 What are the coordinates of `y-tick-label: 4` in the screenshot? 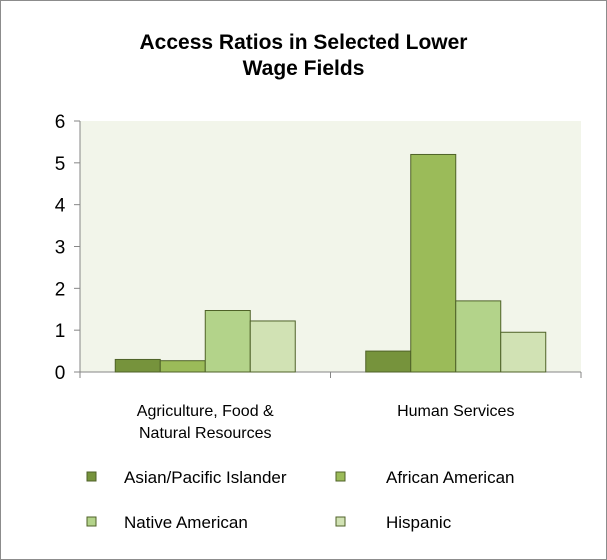 It's located at (60, 206).